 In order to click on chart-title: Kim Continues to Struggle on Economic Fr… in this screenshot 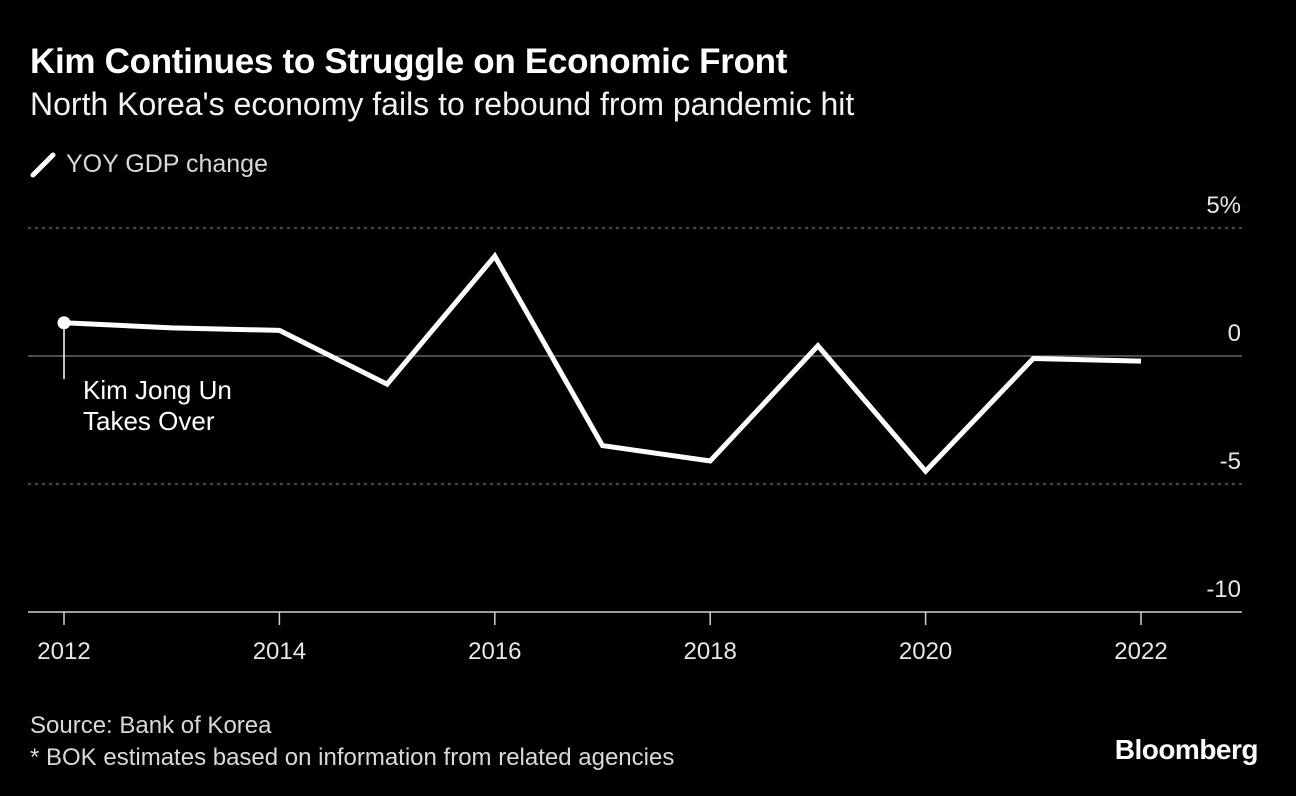, I will do `click(409, 61)`.